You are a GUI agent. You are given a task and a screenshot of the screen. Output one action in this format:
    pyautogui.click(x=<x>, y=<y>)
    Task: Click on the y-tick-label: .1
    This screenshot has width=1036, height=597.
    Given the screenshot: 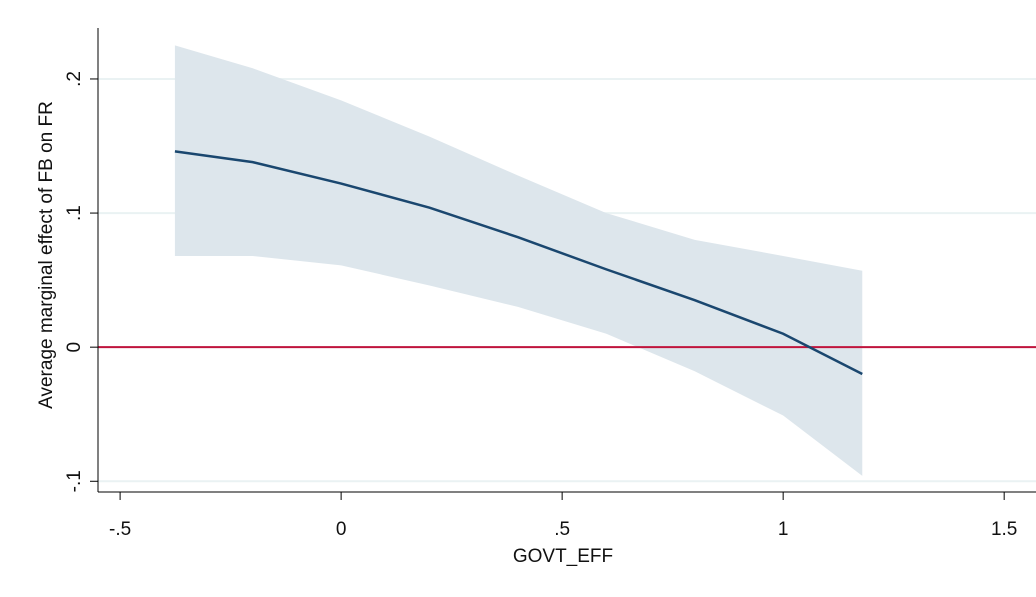 What is the action you would take?
    pyautogui.click(x=74, y=213)
    